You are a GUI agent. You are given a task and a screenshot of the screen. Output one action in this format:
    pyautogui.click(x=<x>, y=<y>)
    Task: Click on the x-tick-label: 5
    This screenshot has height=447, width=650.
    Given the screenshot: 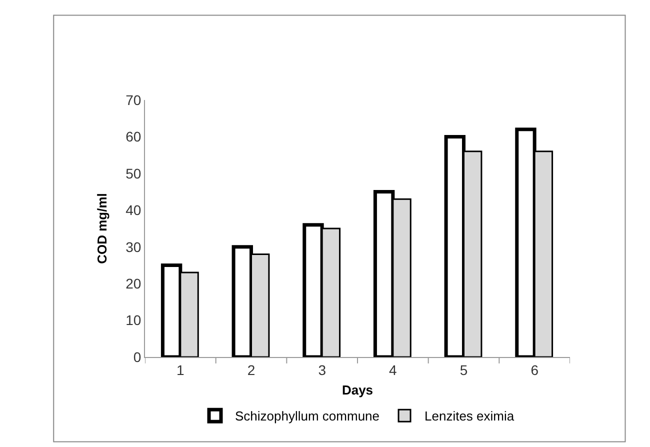 What is the action you would take?
    pyautogui.click(x=464, y=370)
    